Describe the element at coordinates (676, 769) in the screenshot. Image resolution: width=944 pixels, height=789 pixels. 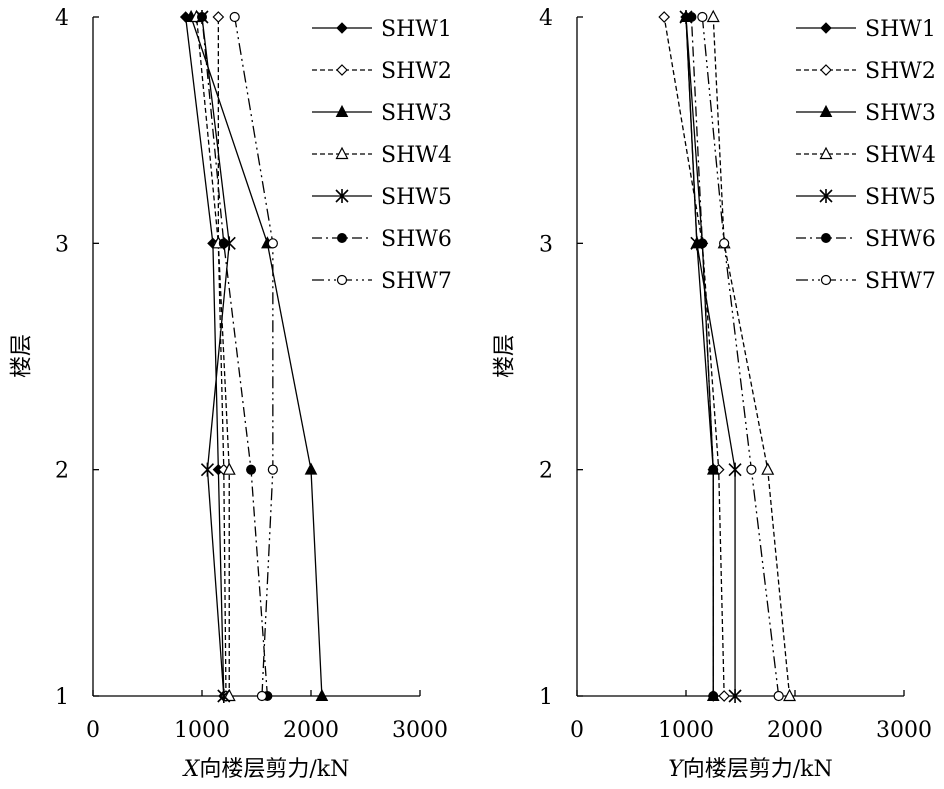
I see `x-axis-title-axis-letter: Y` at that location.